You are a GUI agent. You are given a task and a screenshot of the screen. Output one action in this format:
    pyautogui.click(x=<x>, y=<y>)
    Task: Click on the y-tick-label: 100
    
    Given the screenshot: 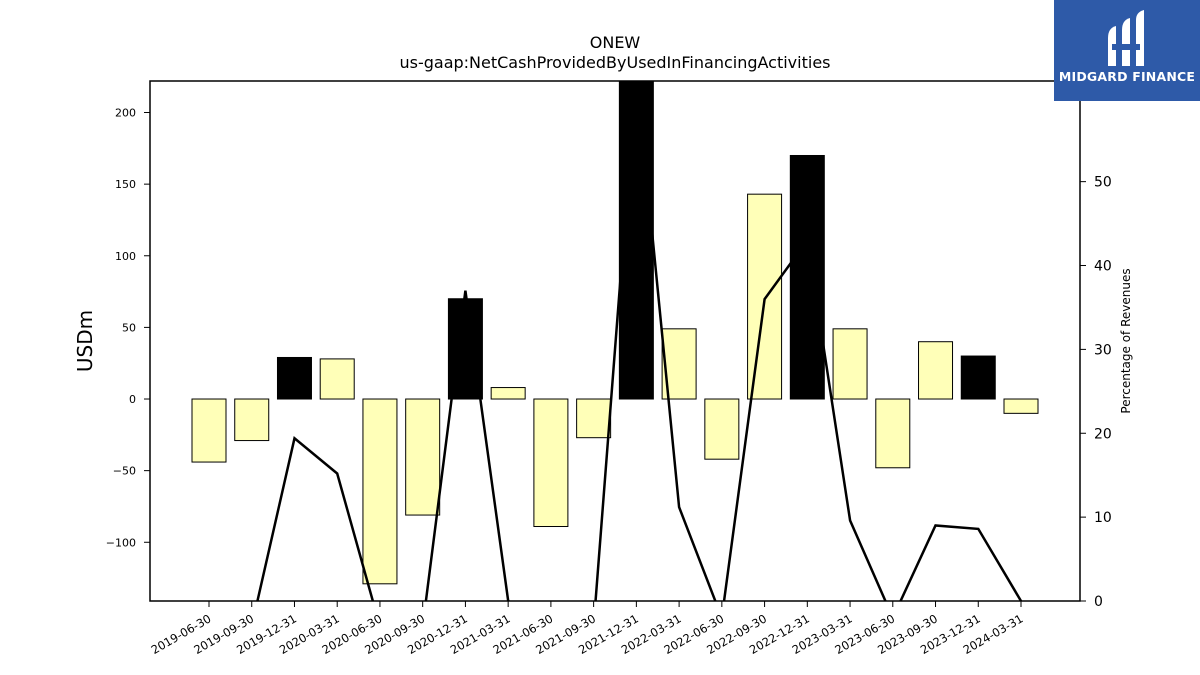 What is the action you would take?
    pyautogui.click(x=125, y=256)
    